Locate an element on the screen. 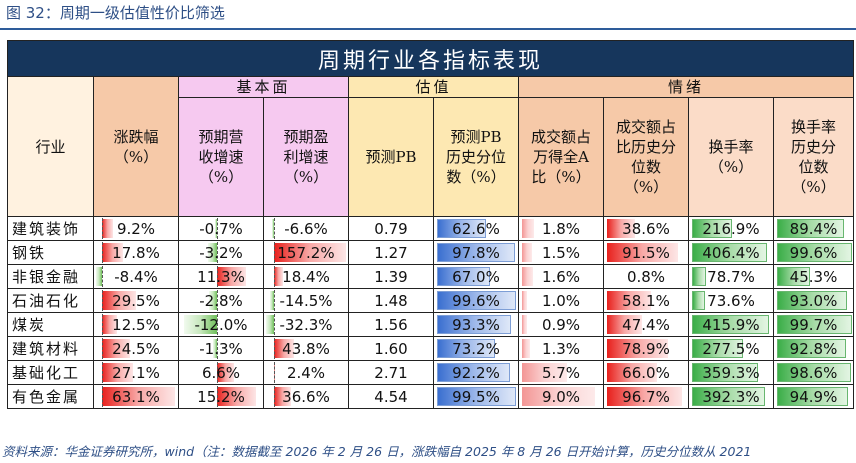 This screenshot has width=856, height=463. col-rev-growth: 预期营收增速（%） is located at coordinates (221, 157).